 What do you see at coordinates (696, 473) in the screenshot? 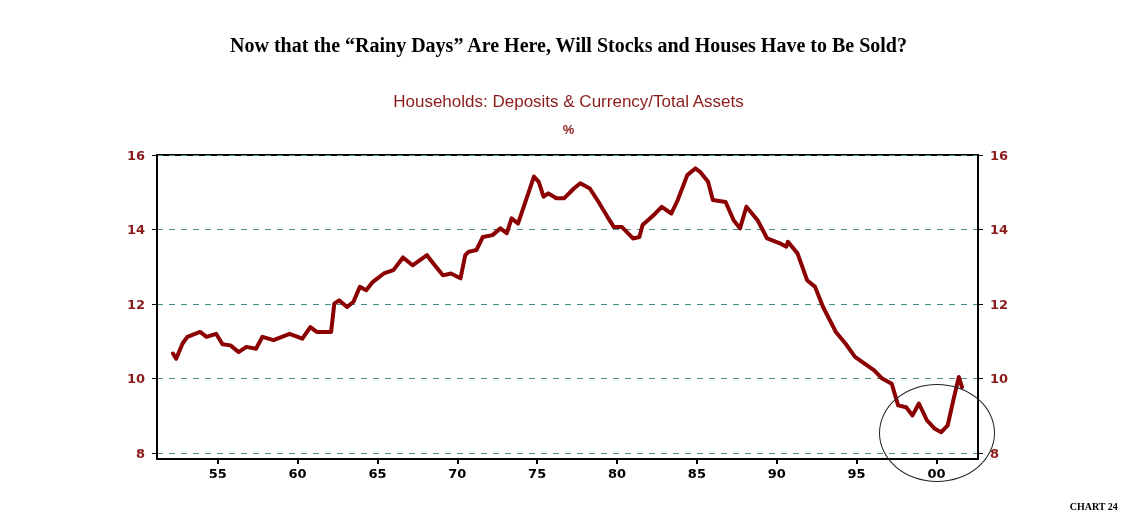
I see `x-tick-label: 85` at bounding box center [696, 473].